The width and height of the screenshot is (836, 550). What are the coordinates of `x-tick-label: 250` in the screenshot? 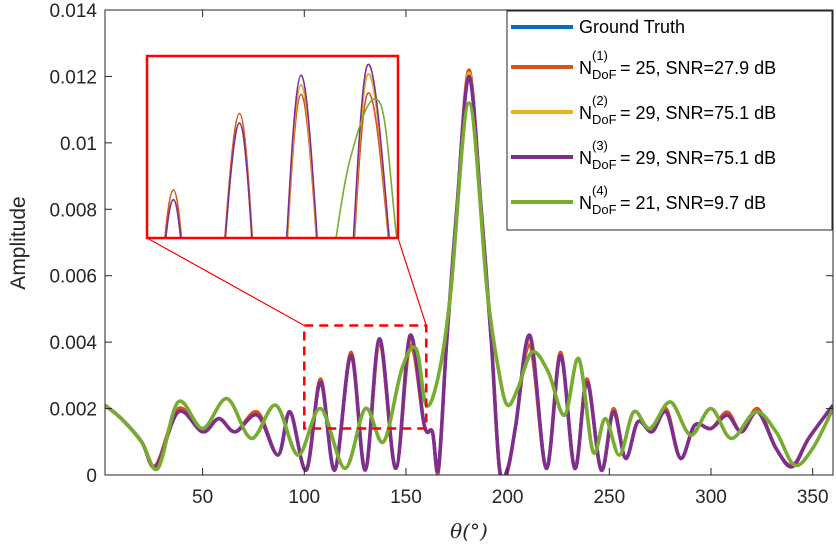 It's located at (609, 497).